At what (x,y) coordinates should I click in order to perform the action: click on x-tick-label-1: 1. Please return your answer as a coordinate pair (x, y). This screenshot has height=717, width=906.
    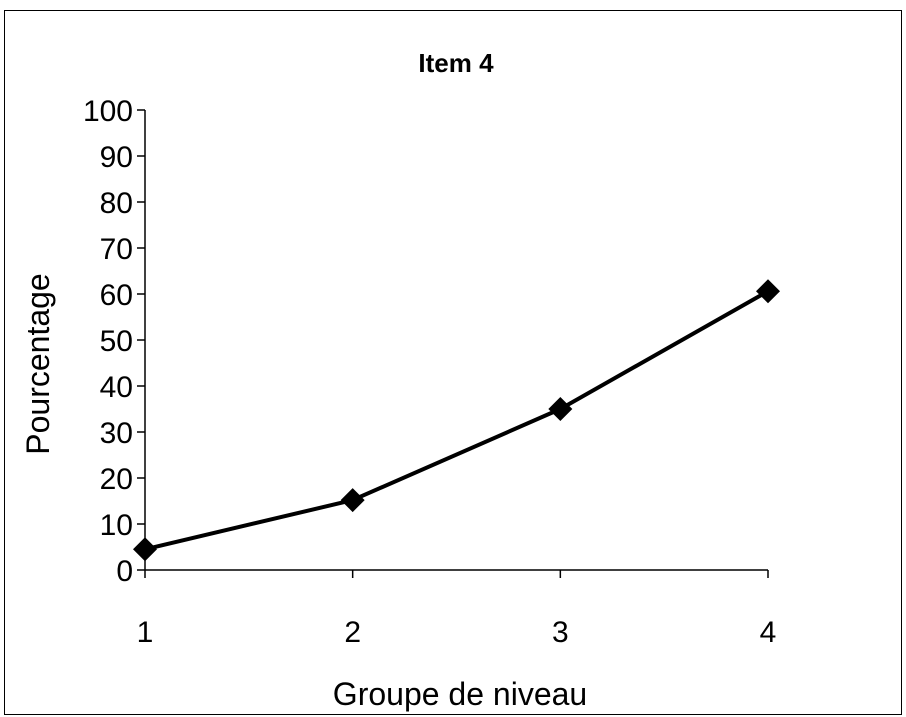
    Looking at the image, I should click on (145, 632).